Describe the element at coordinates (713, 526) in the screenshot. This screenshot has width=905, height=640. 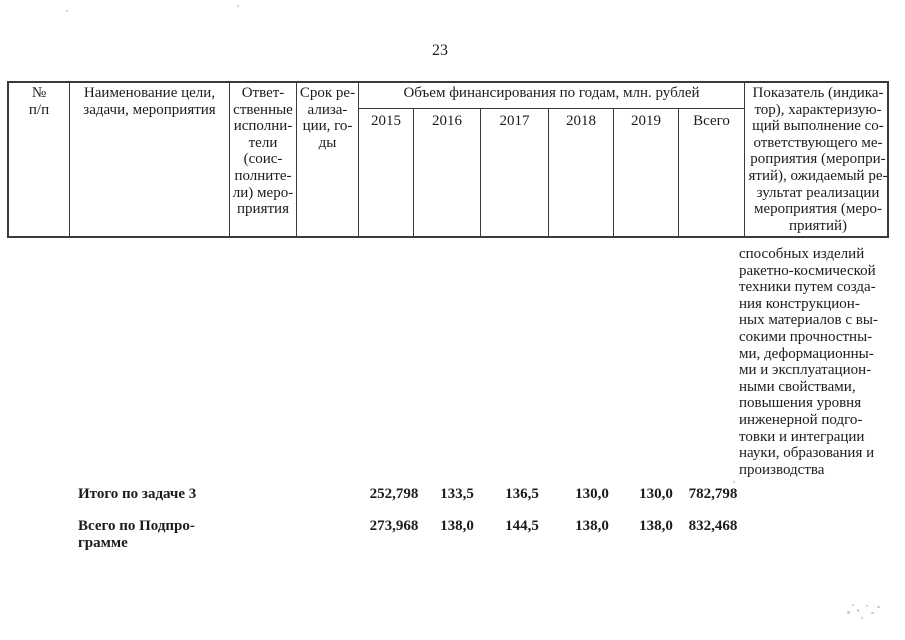
I see `row-total-subprogram-value-total: 832,468` at that location.